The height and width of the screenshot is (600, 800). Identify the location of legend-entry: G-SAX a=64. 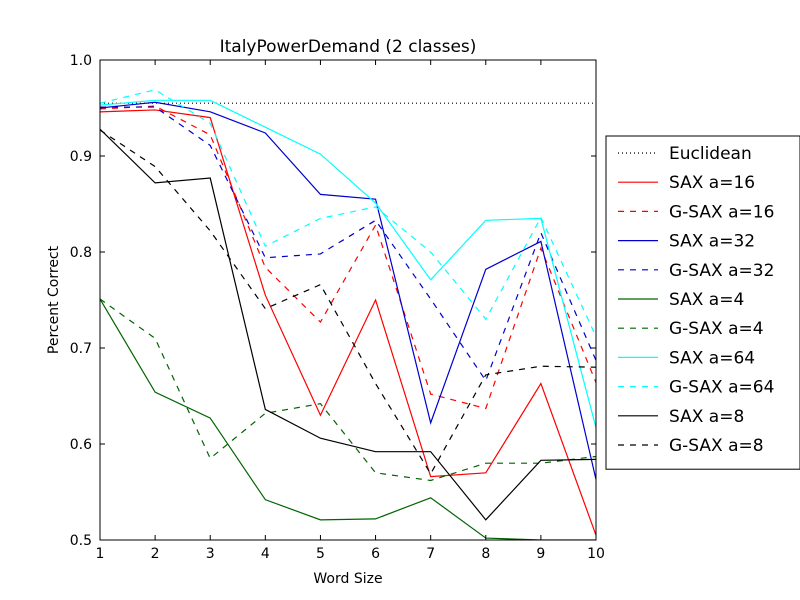
(721, 388).